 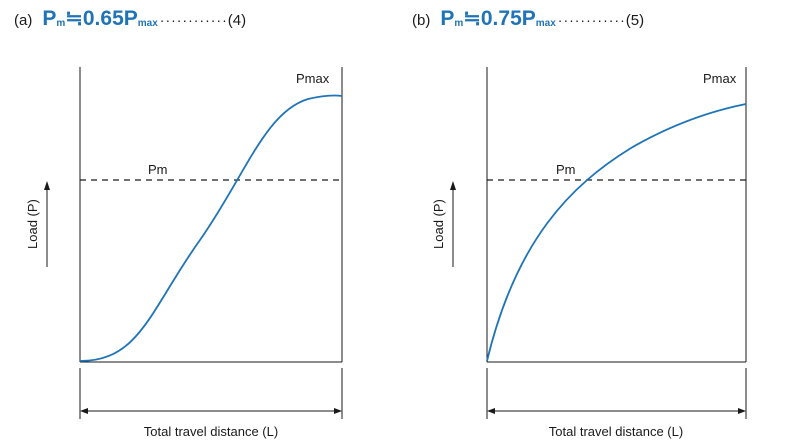 I want to click on equation-number: (4), so click(x=237, y=20).